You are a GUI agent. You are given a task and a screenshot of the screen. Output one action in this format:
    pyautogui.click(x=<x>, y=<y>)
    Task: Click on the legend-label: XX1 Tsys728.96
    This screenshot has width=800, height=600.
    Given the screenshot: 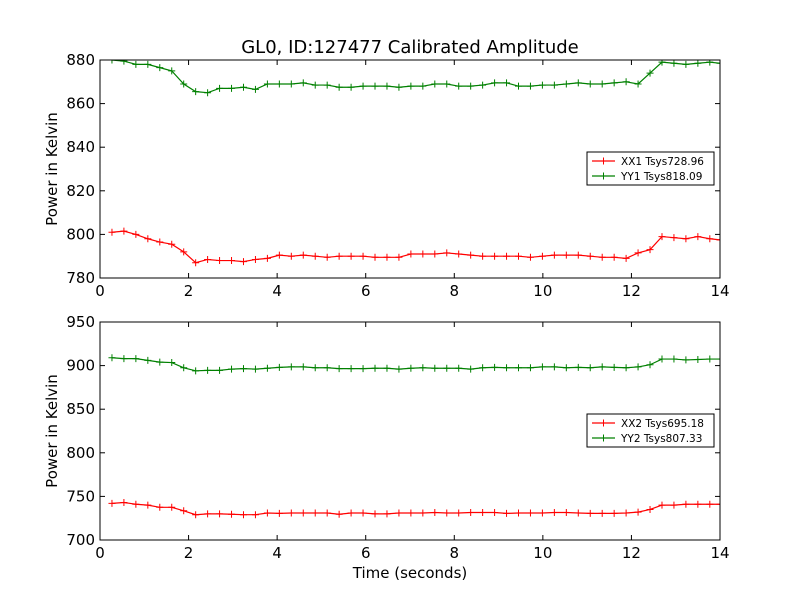 What is the action you would take?
    pyautogui.click(x=662, y=162)
    